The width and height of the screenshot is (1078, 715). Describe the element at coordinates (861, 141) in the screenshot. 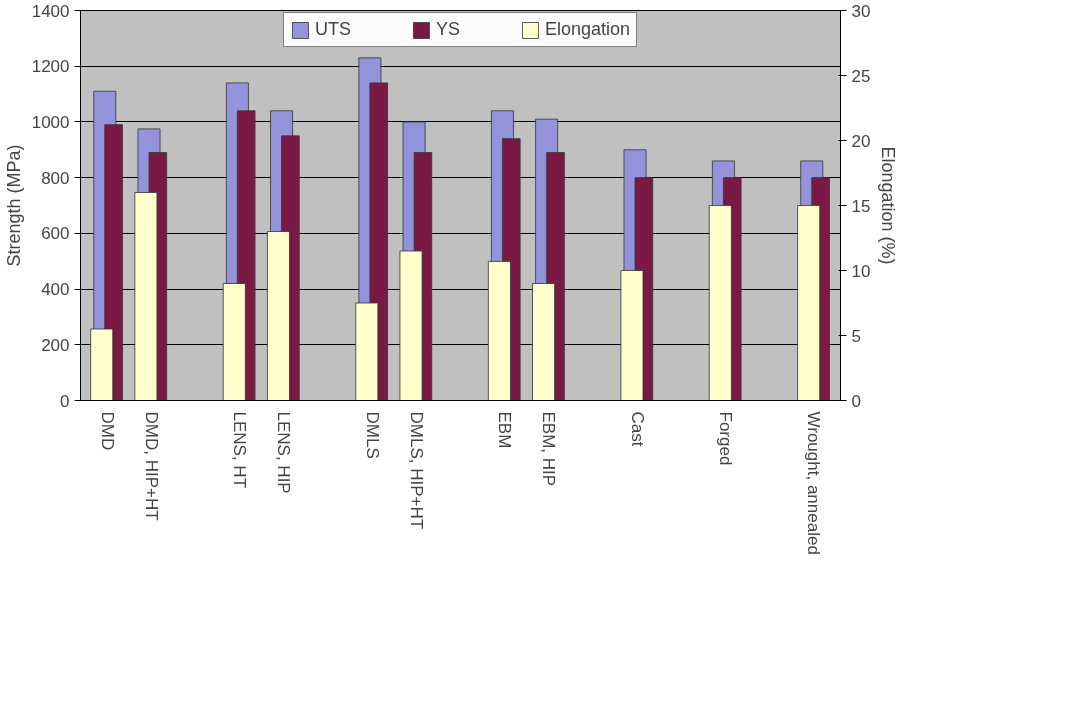

I see `y2-tick-label: 20` at that location.